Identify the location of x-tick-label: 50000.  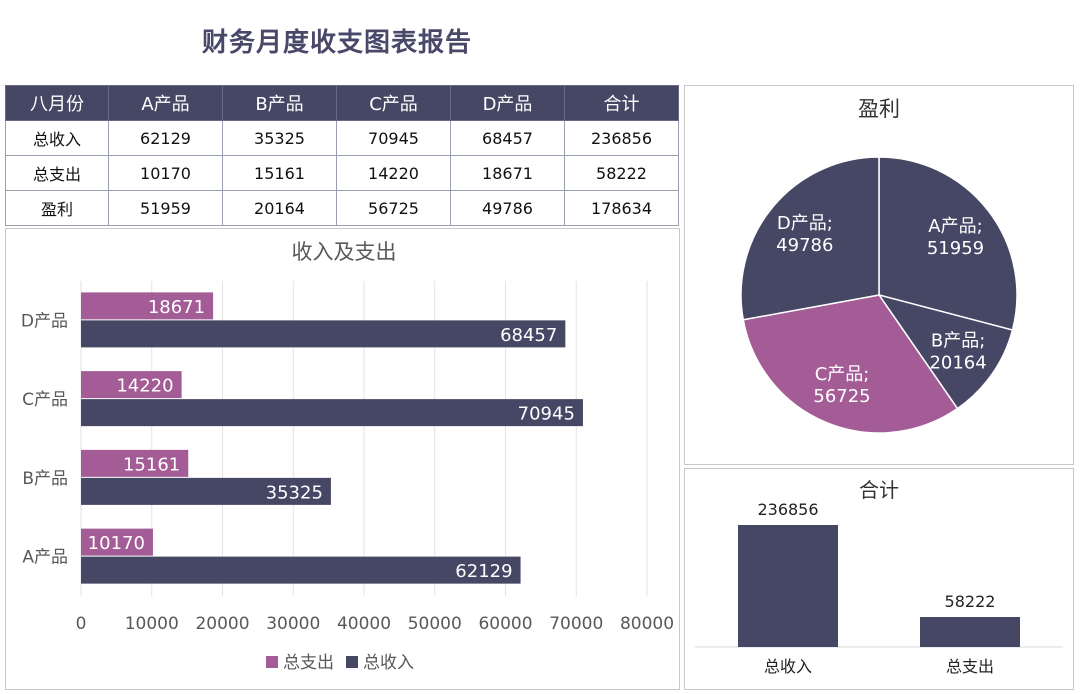
(435, 624).